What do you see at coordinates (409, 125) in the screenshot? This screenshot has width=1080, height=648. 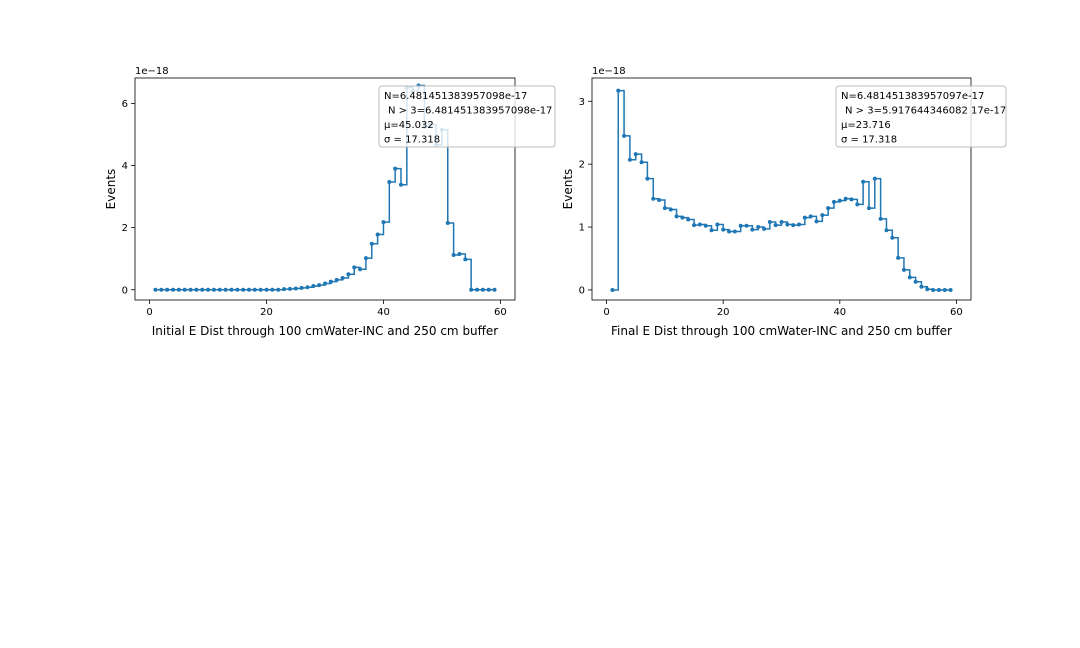 I see `stats-legend-line: μ=45.032` at bounding box center [409, 125].